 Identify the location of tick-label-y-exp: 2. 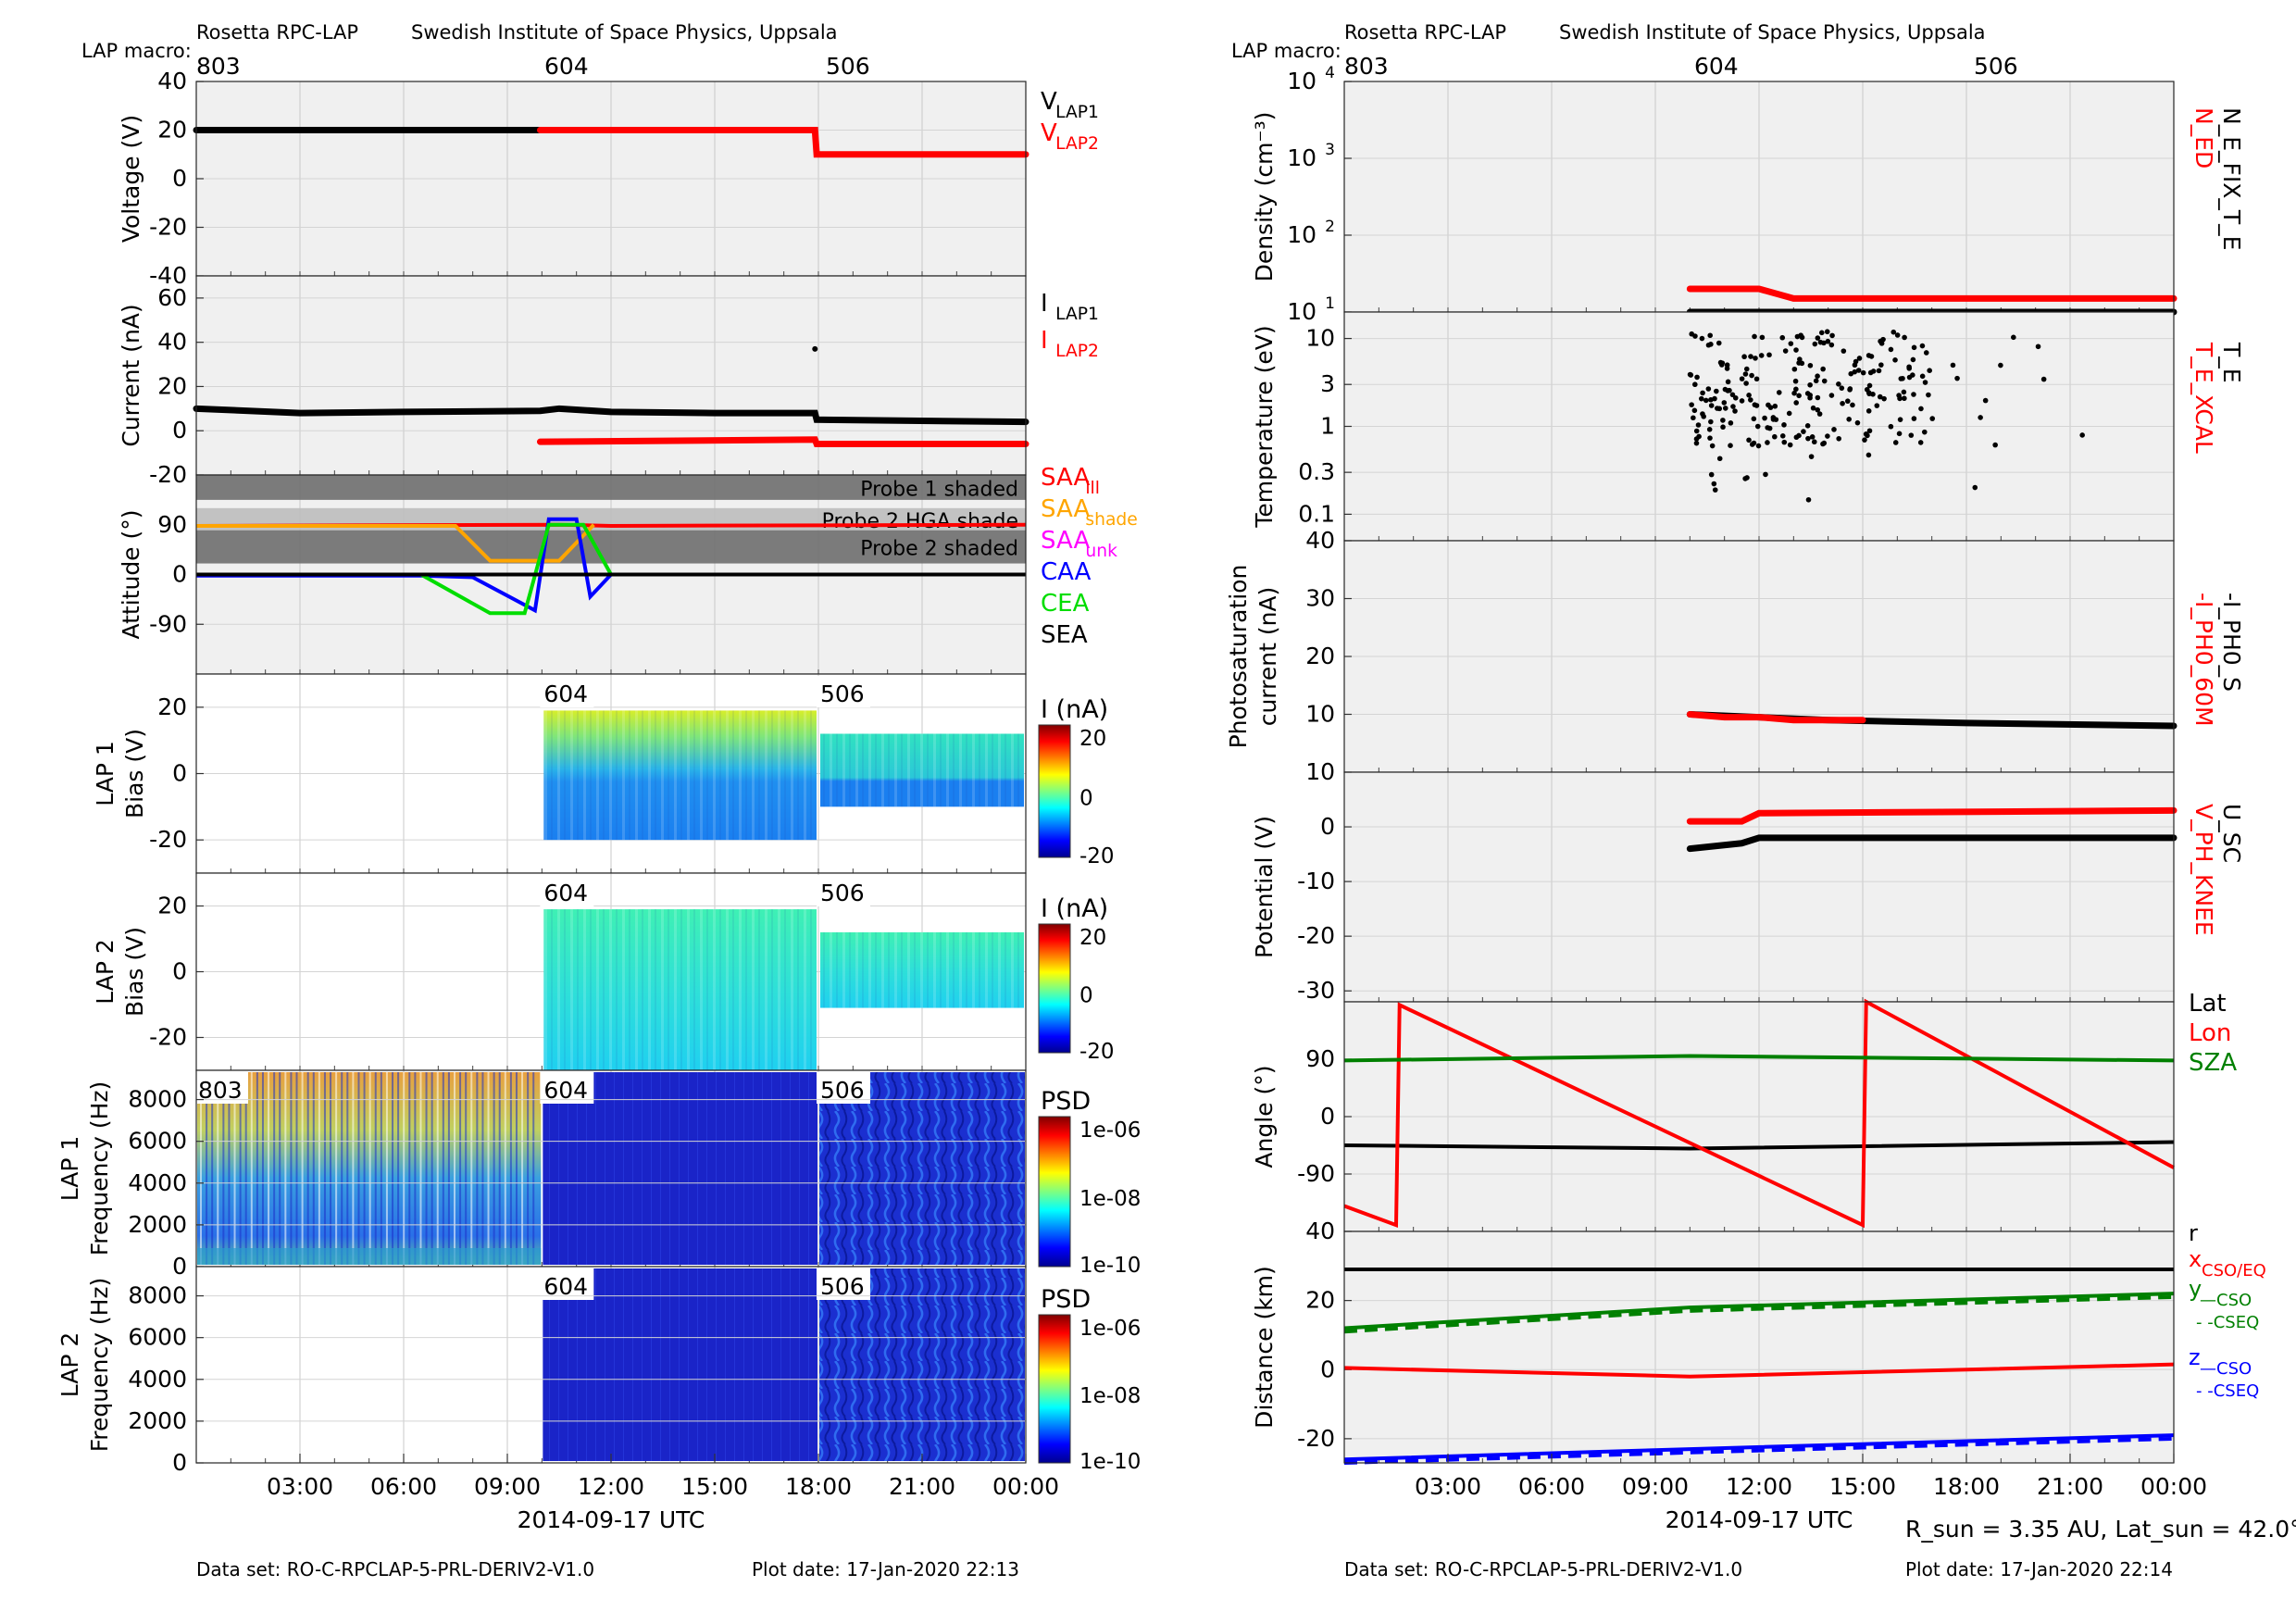
(1330, 227).